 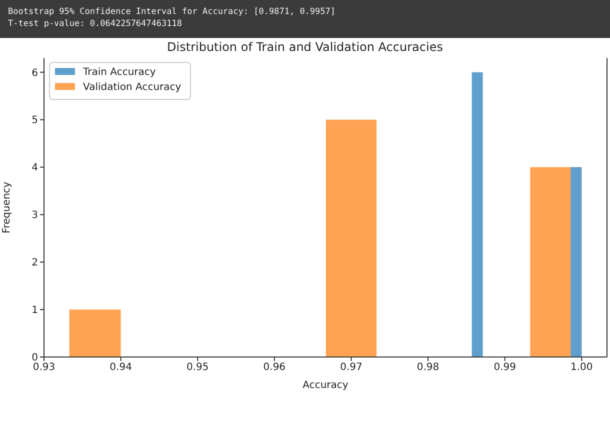 What do you see at coordinates (95, 24) in the screenshot?
I see `text: T-test p-value: 0.0642257647463118` at bounding box center [95, 24].